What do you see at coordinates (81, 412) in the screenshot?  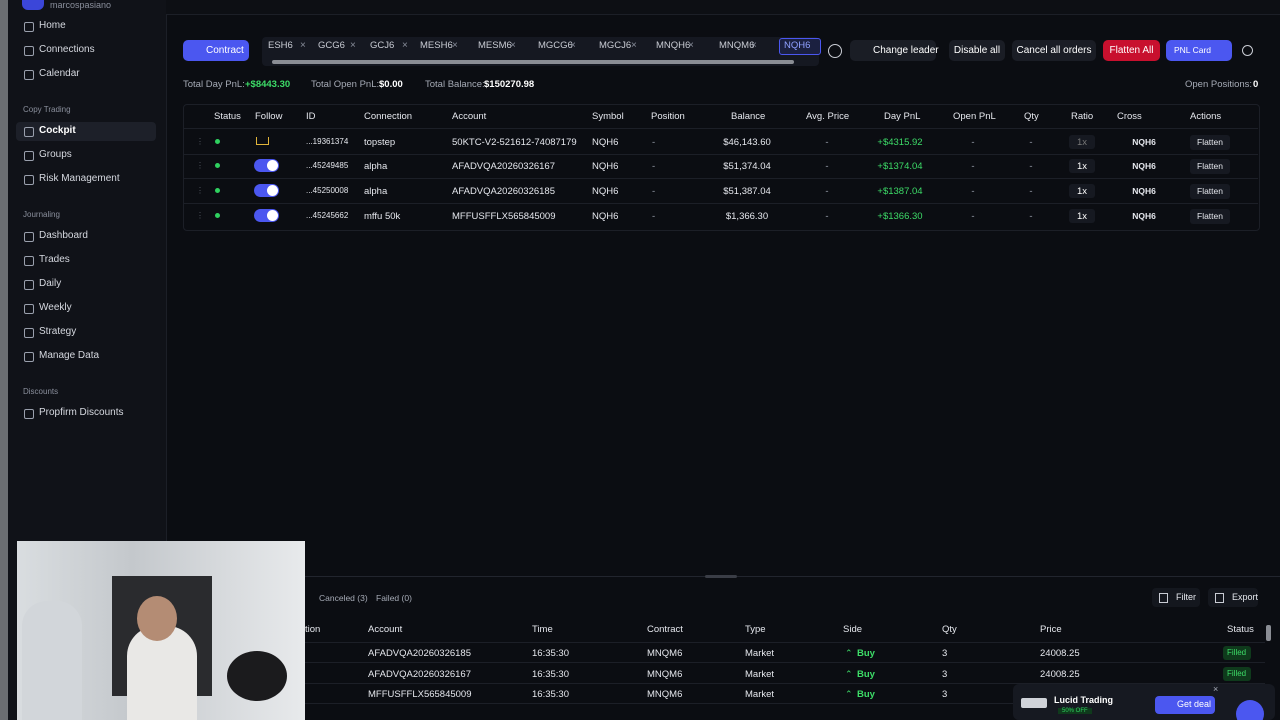 I see `nav-item: Propfirm Discounts` at bounding box center [81, 412].